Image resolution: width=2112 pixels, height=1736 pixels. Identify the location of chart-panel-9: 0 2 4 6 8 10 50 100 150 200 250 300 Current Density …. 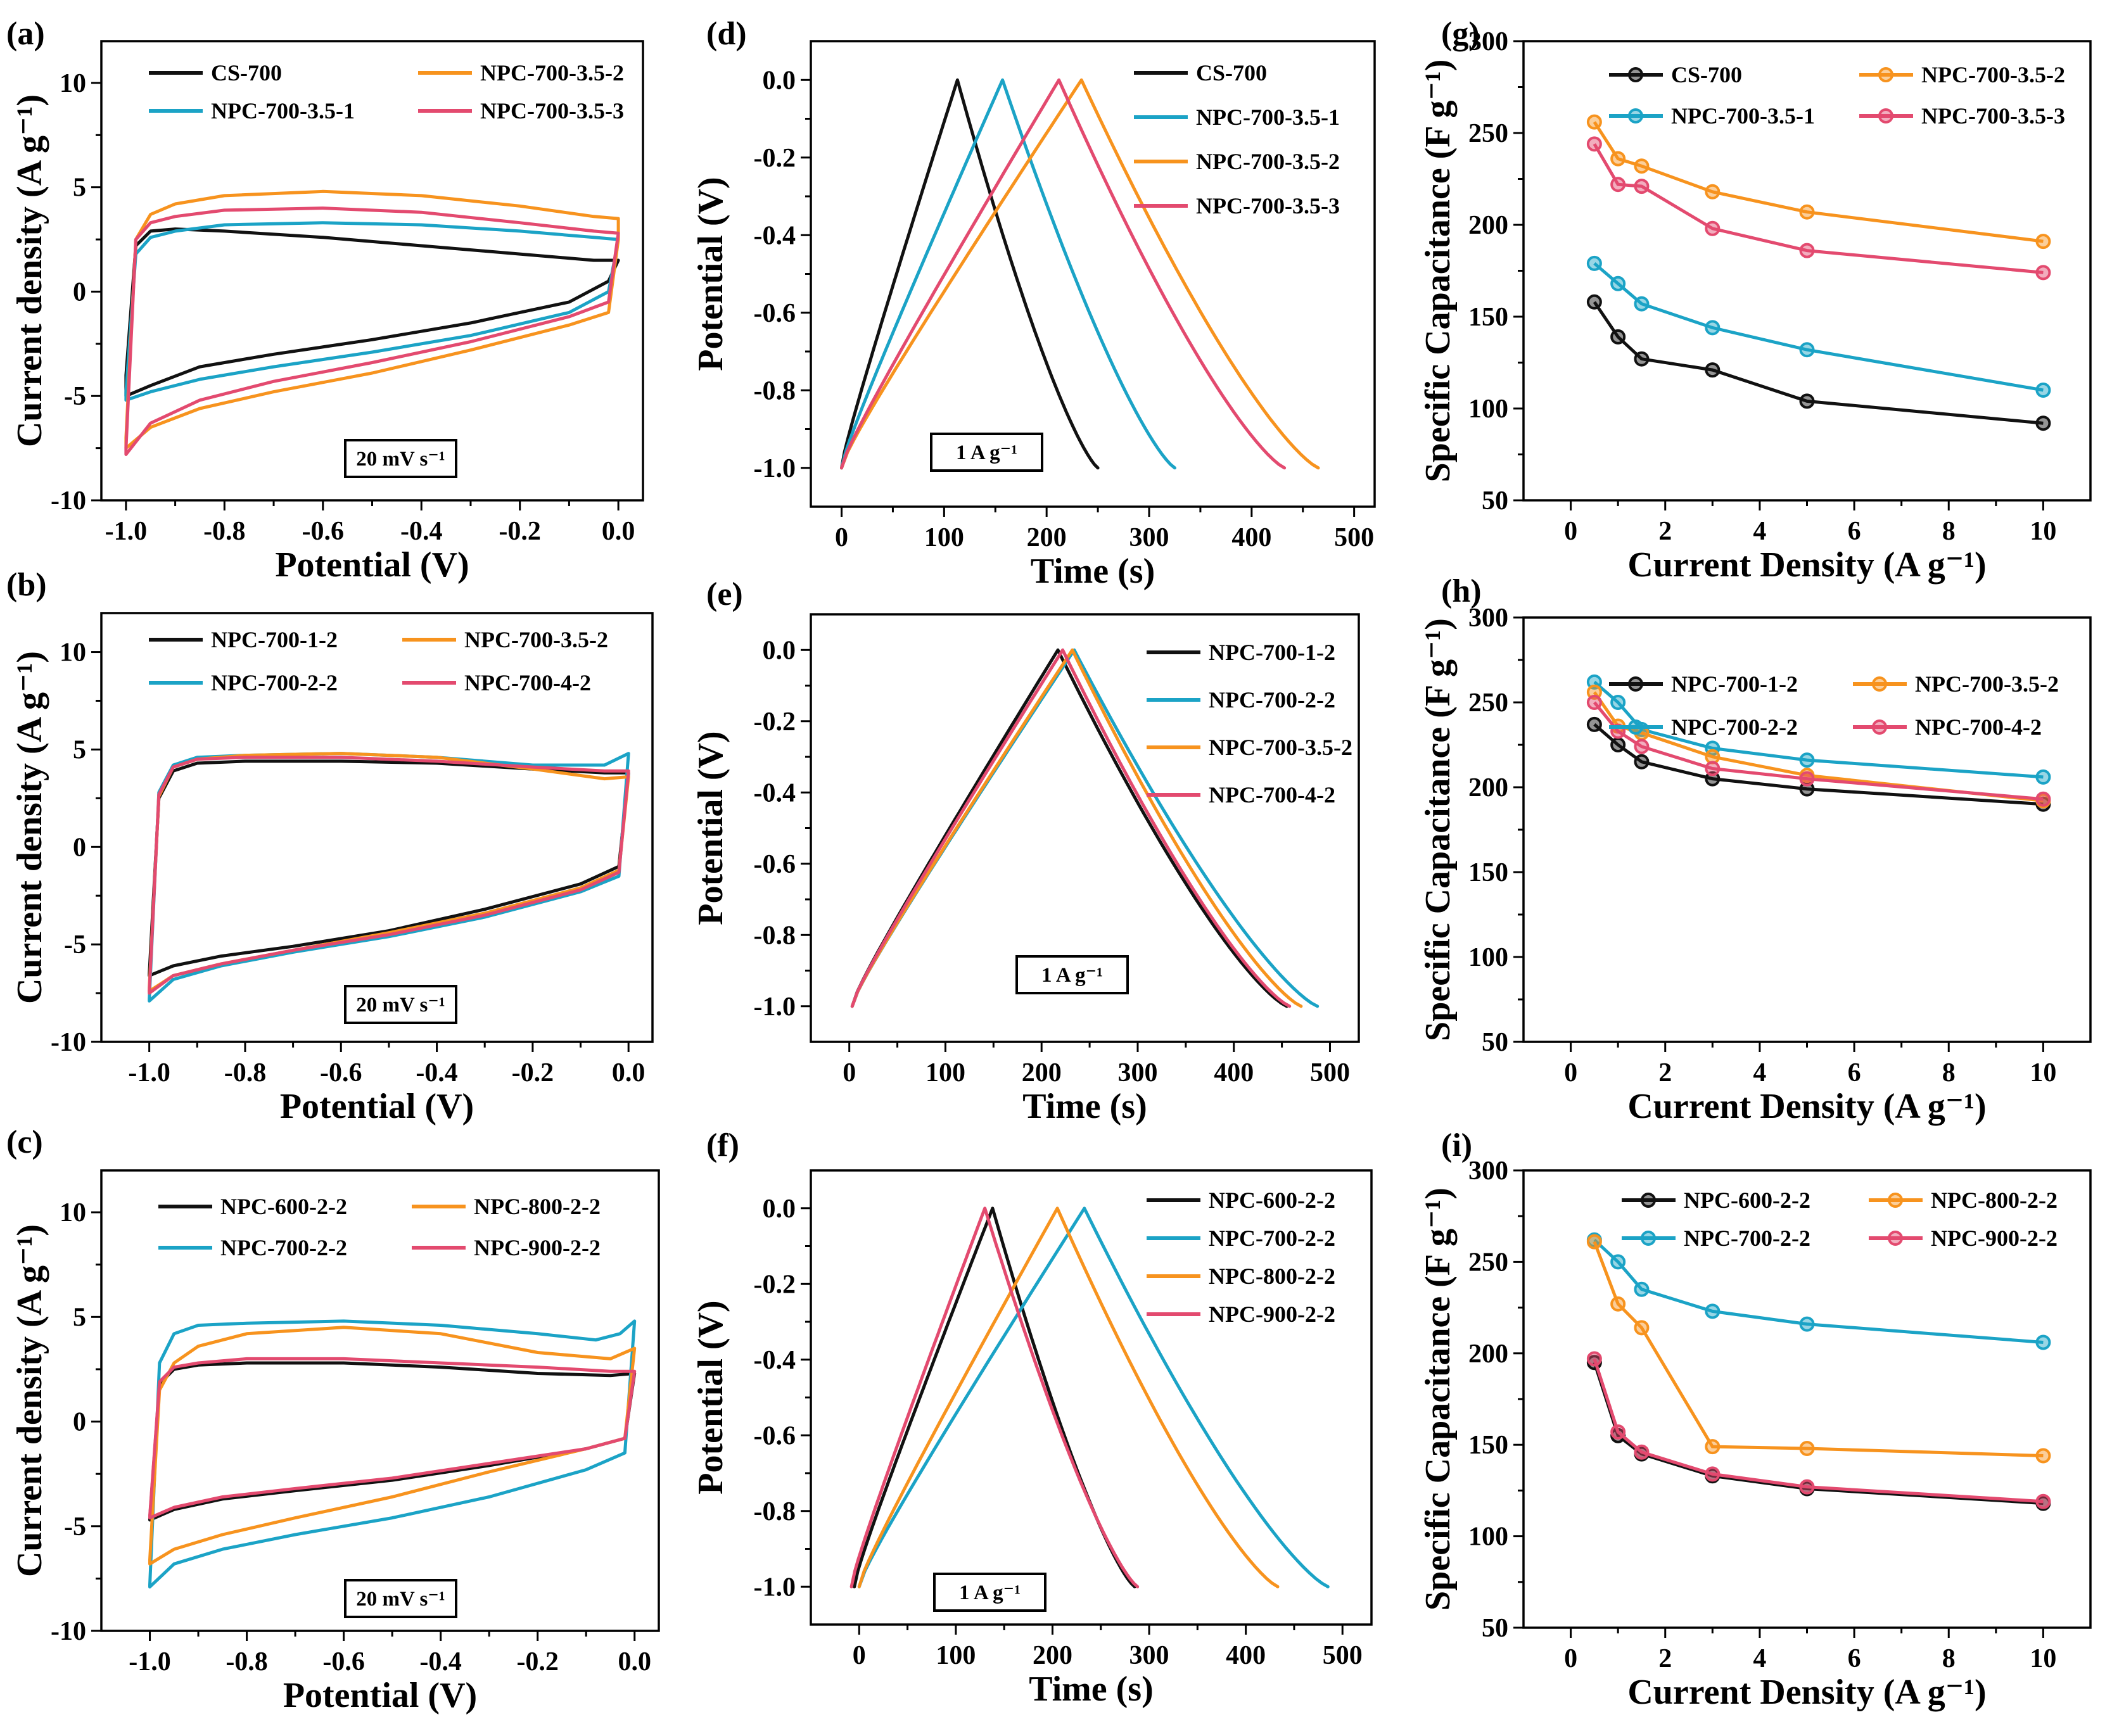
(1755, 1420).